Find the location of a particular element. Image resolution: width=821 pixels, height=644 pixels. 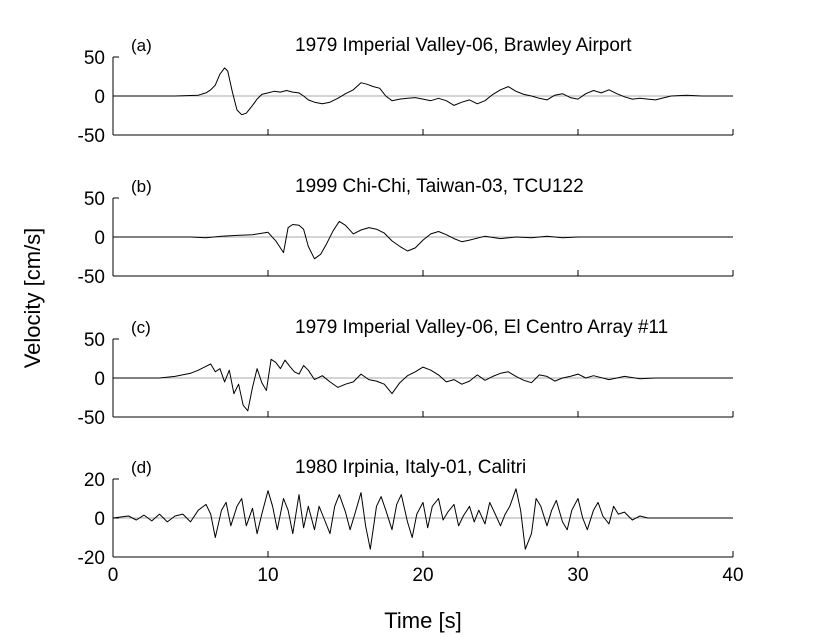

x-tick-label: 0 is located at coordinates (113, 575).